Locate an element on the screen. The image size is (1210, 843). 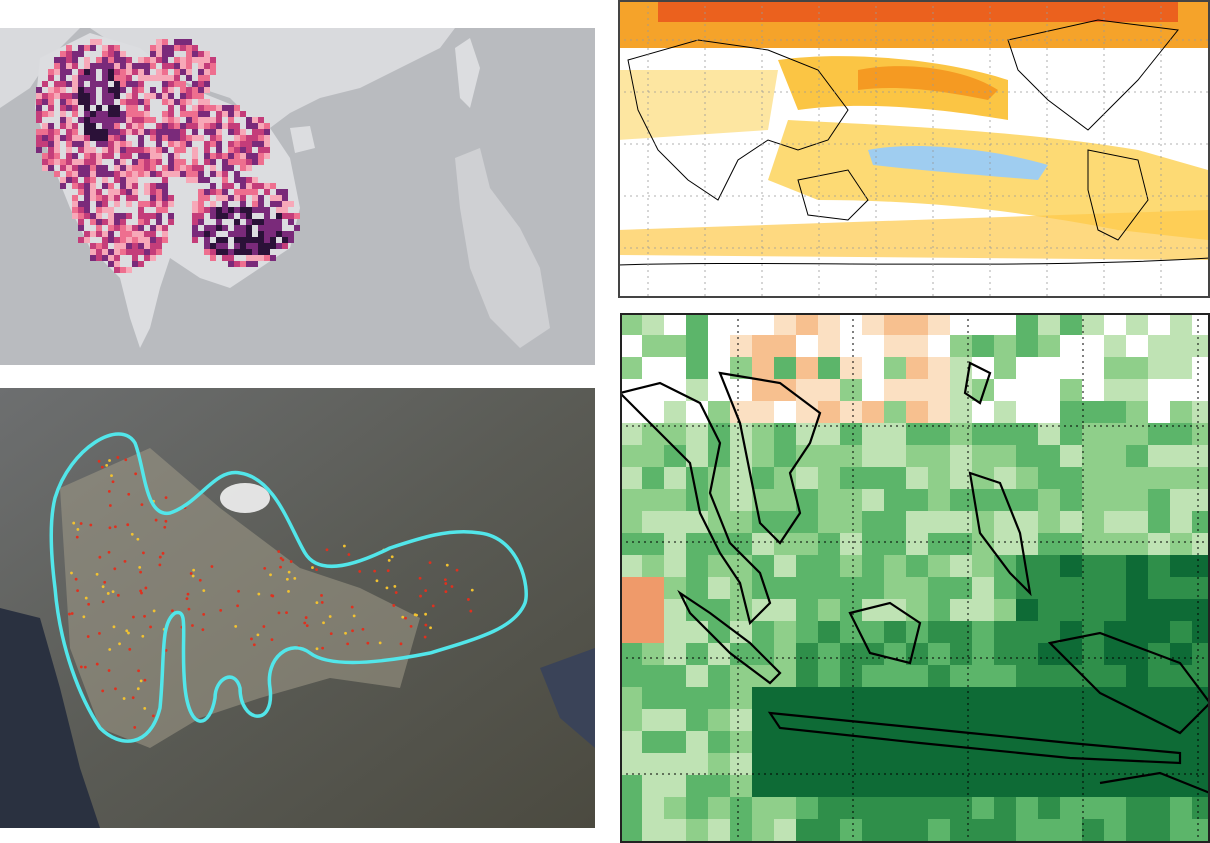
anomaly-band is located at coordinates (698, 105).